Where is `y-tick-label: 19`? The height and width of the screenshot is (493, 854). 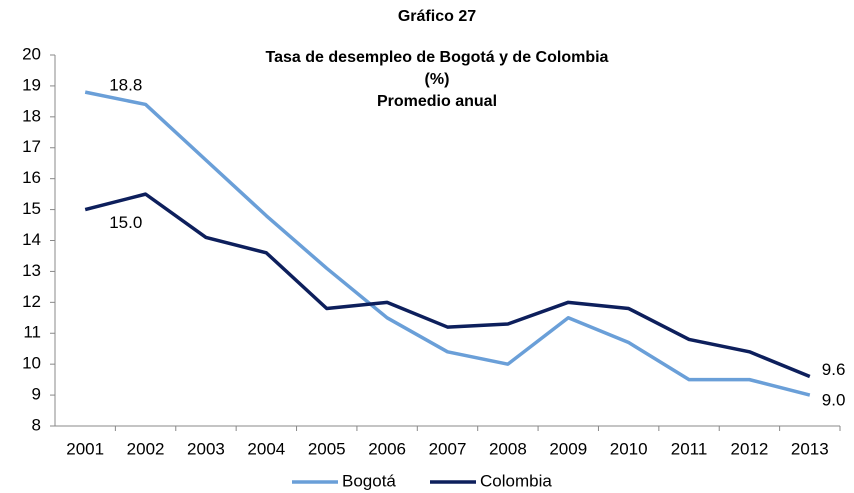
y-tick-label: 19 is located at coordinates (31, 84).